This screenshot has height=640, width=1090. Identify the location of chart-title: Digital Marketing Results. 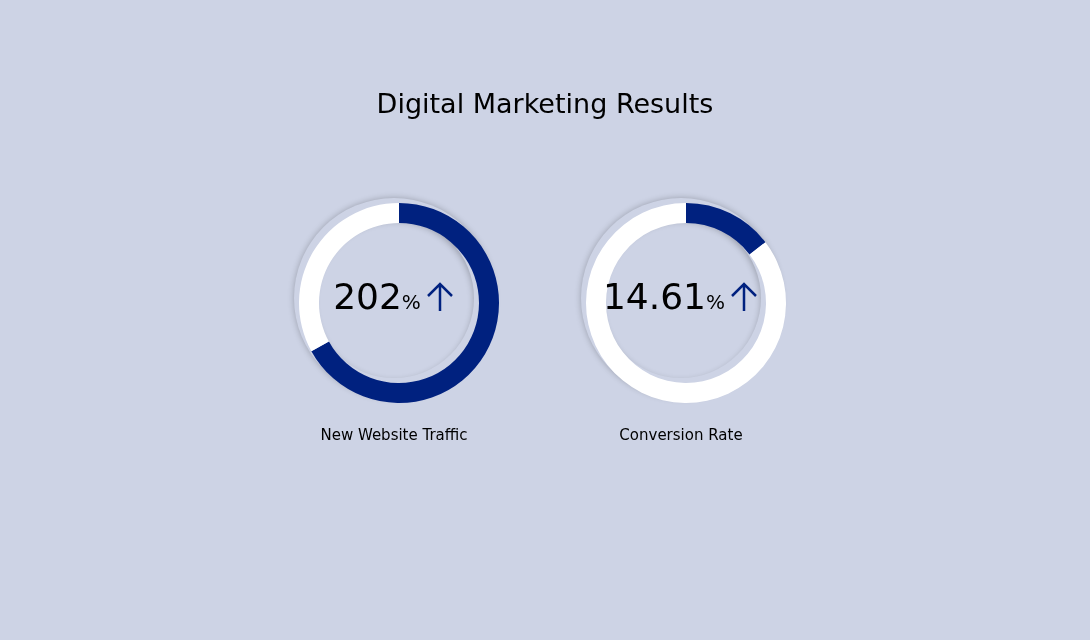
(545, 103).